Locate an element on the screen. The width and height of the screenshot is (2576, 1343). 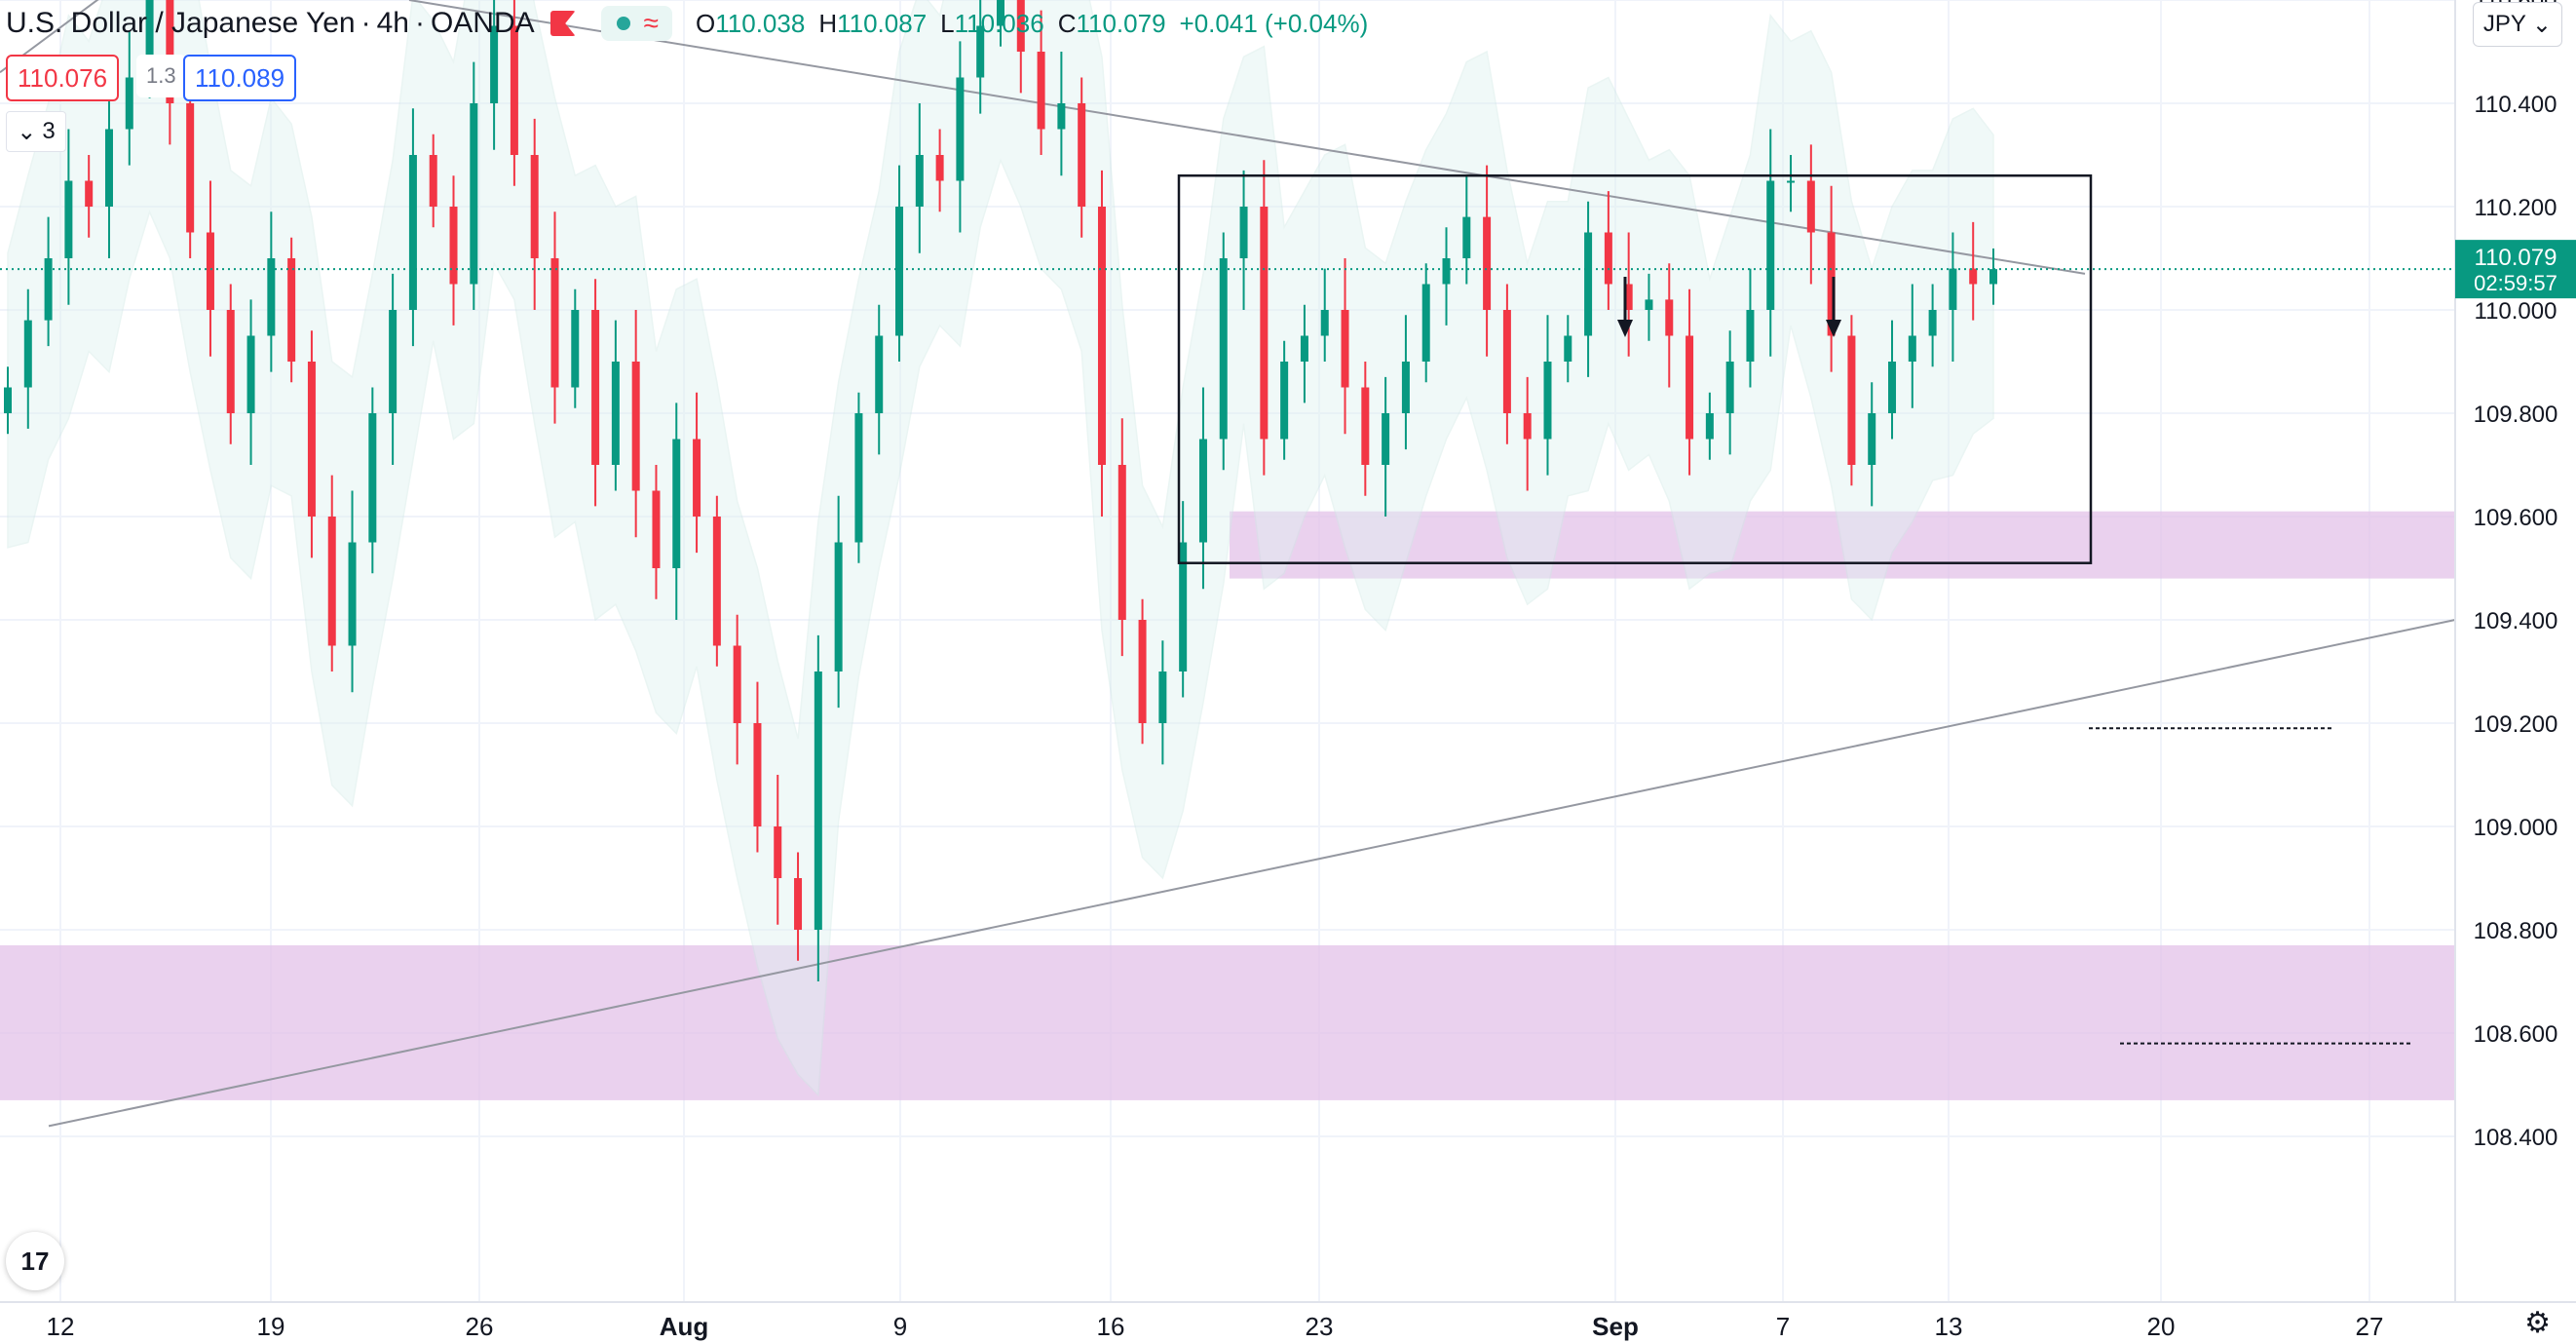
time-axis: 12 19 26 Aug 9 16 23 Sep 7 13 20 27 is located at coordinates (1288, 1321).